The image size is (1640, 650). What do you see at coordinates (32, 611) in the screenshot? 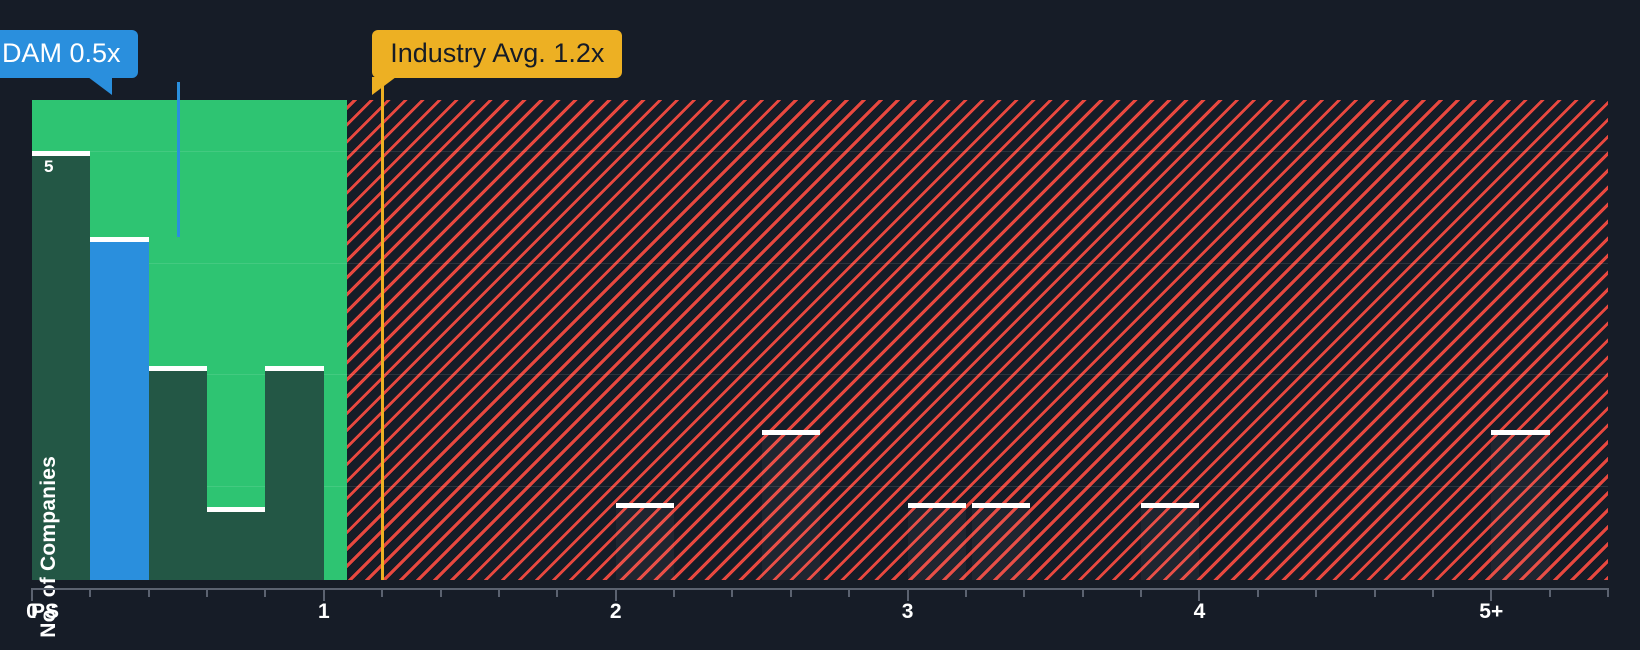
I see `x-tick-label-0: 0` at bounding box center [32, 611].